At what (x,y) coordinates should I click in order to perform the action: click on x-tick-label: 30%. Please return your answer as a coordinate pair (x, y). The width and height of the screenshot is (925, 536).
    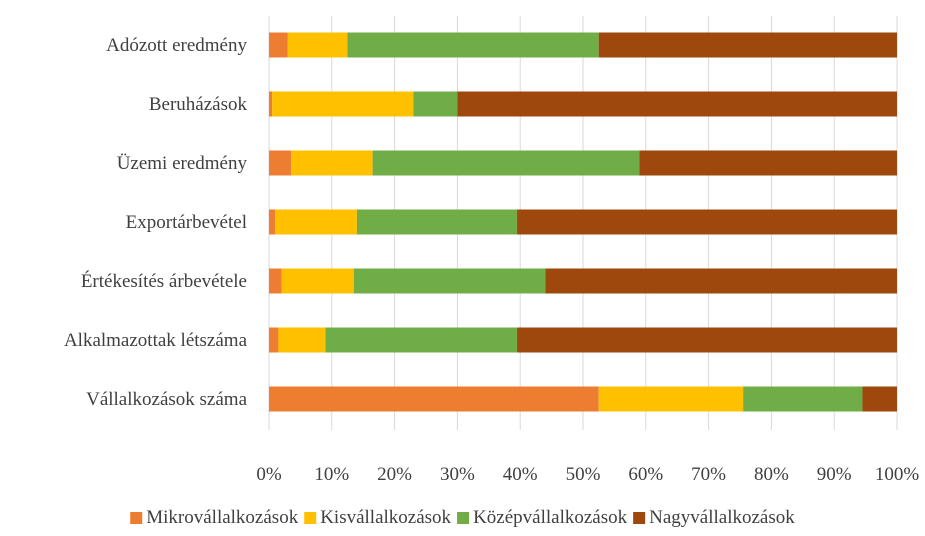
    Looking at the image, I should click on (457, 474).